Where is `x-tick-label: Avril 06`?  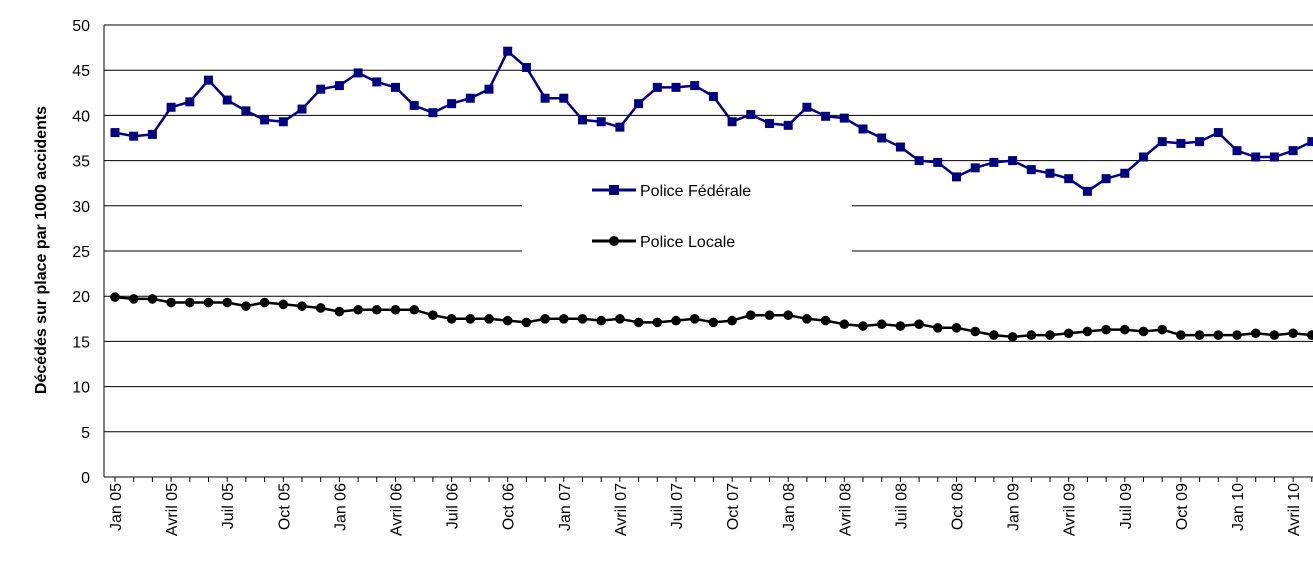
x-tick-label: Avril 06 is located at coordinates (397, 509).